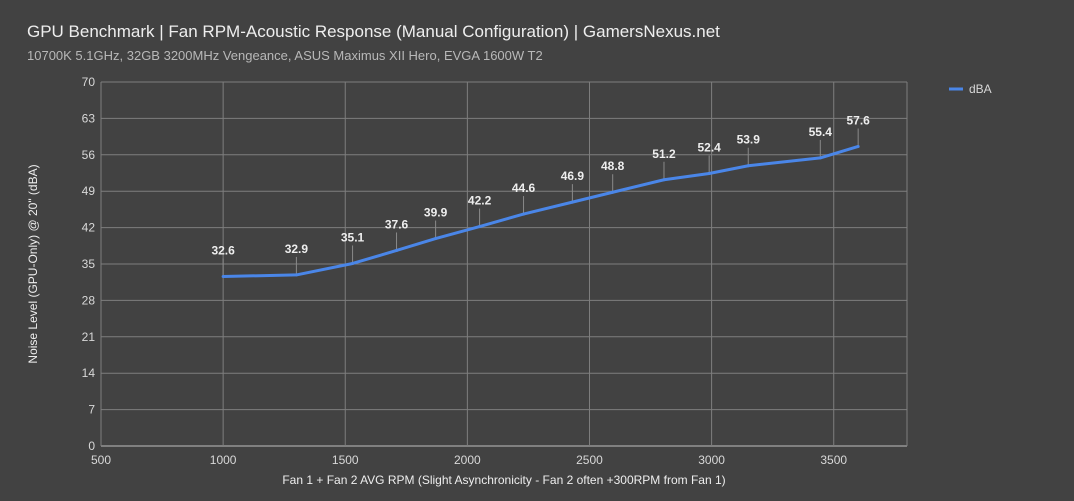 The image size is (1074, 501). What do you see at coordinates (89, 155) in the screenshot?
I see `y-tick-label: 56` at bounding box center [89, 155].